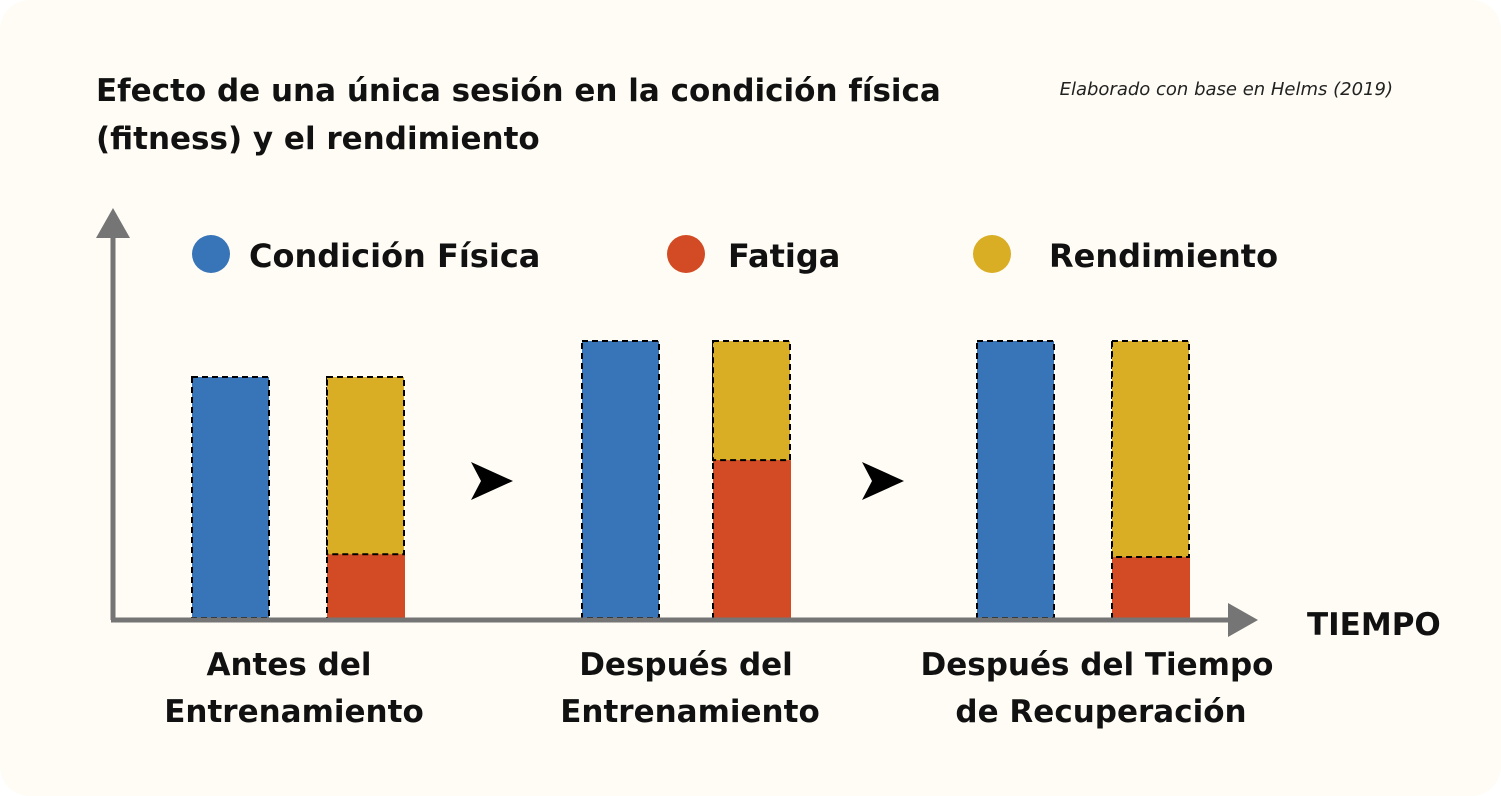 This screenshot has height=796, width=1501. I want to click on legend-marker-fatiga, so click(686, 254).